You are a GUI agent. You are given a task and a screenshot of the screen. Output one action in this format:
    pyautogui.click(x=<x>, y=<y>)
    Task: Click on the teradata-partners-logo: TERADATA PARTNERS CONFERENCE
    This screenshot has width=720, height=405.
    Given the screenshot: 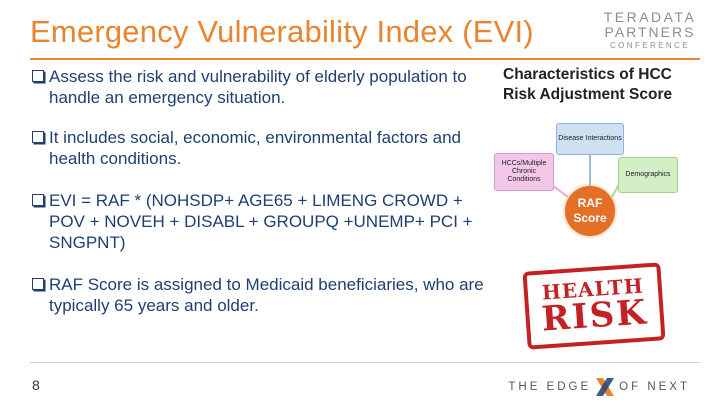 What is the action you would take?
    pyautogui.click(x=650, y=30)
    